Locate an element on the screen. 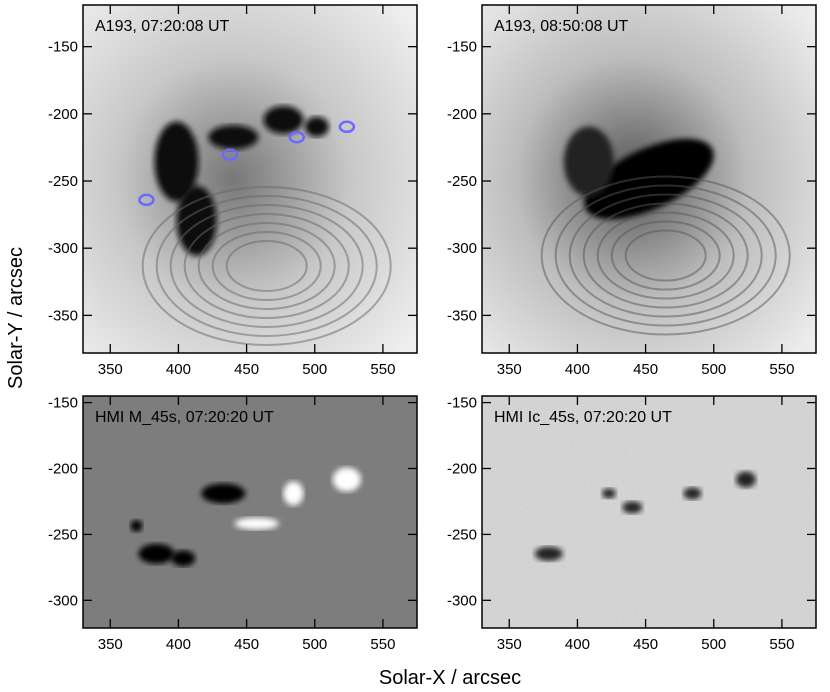  panel-label: HMI Ic_45s, 07:20:20 UT is located at coordinates (583, 417).